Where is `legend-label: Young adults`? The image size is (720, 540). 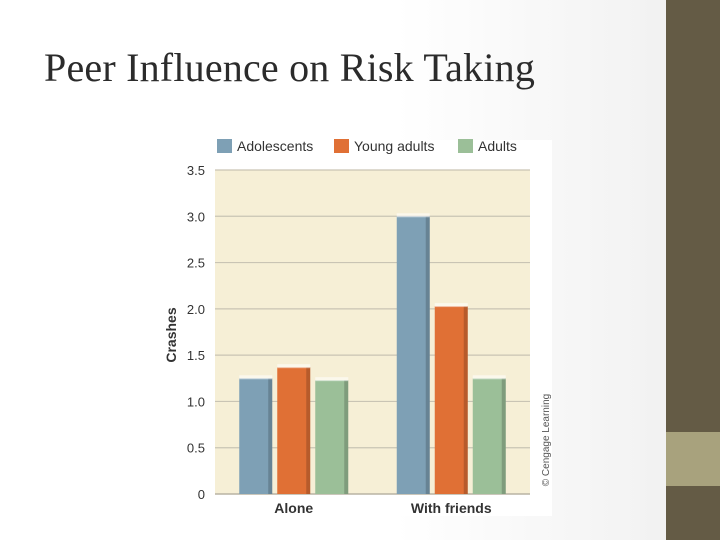
legend-label: Young adults is located at coordinates (394, 146).